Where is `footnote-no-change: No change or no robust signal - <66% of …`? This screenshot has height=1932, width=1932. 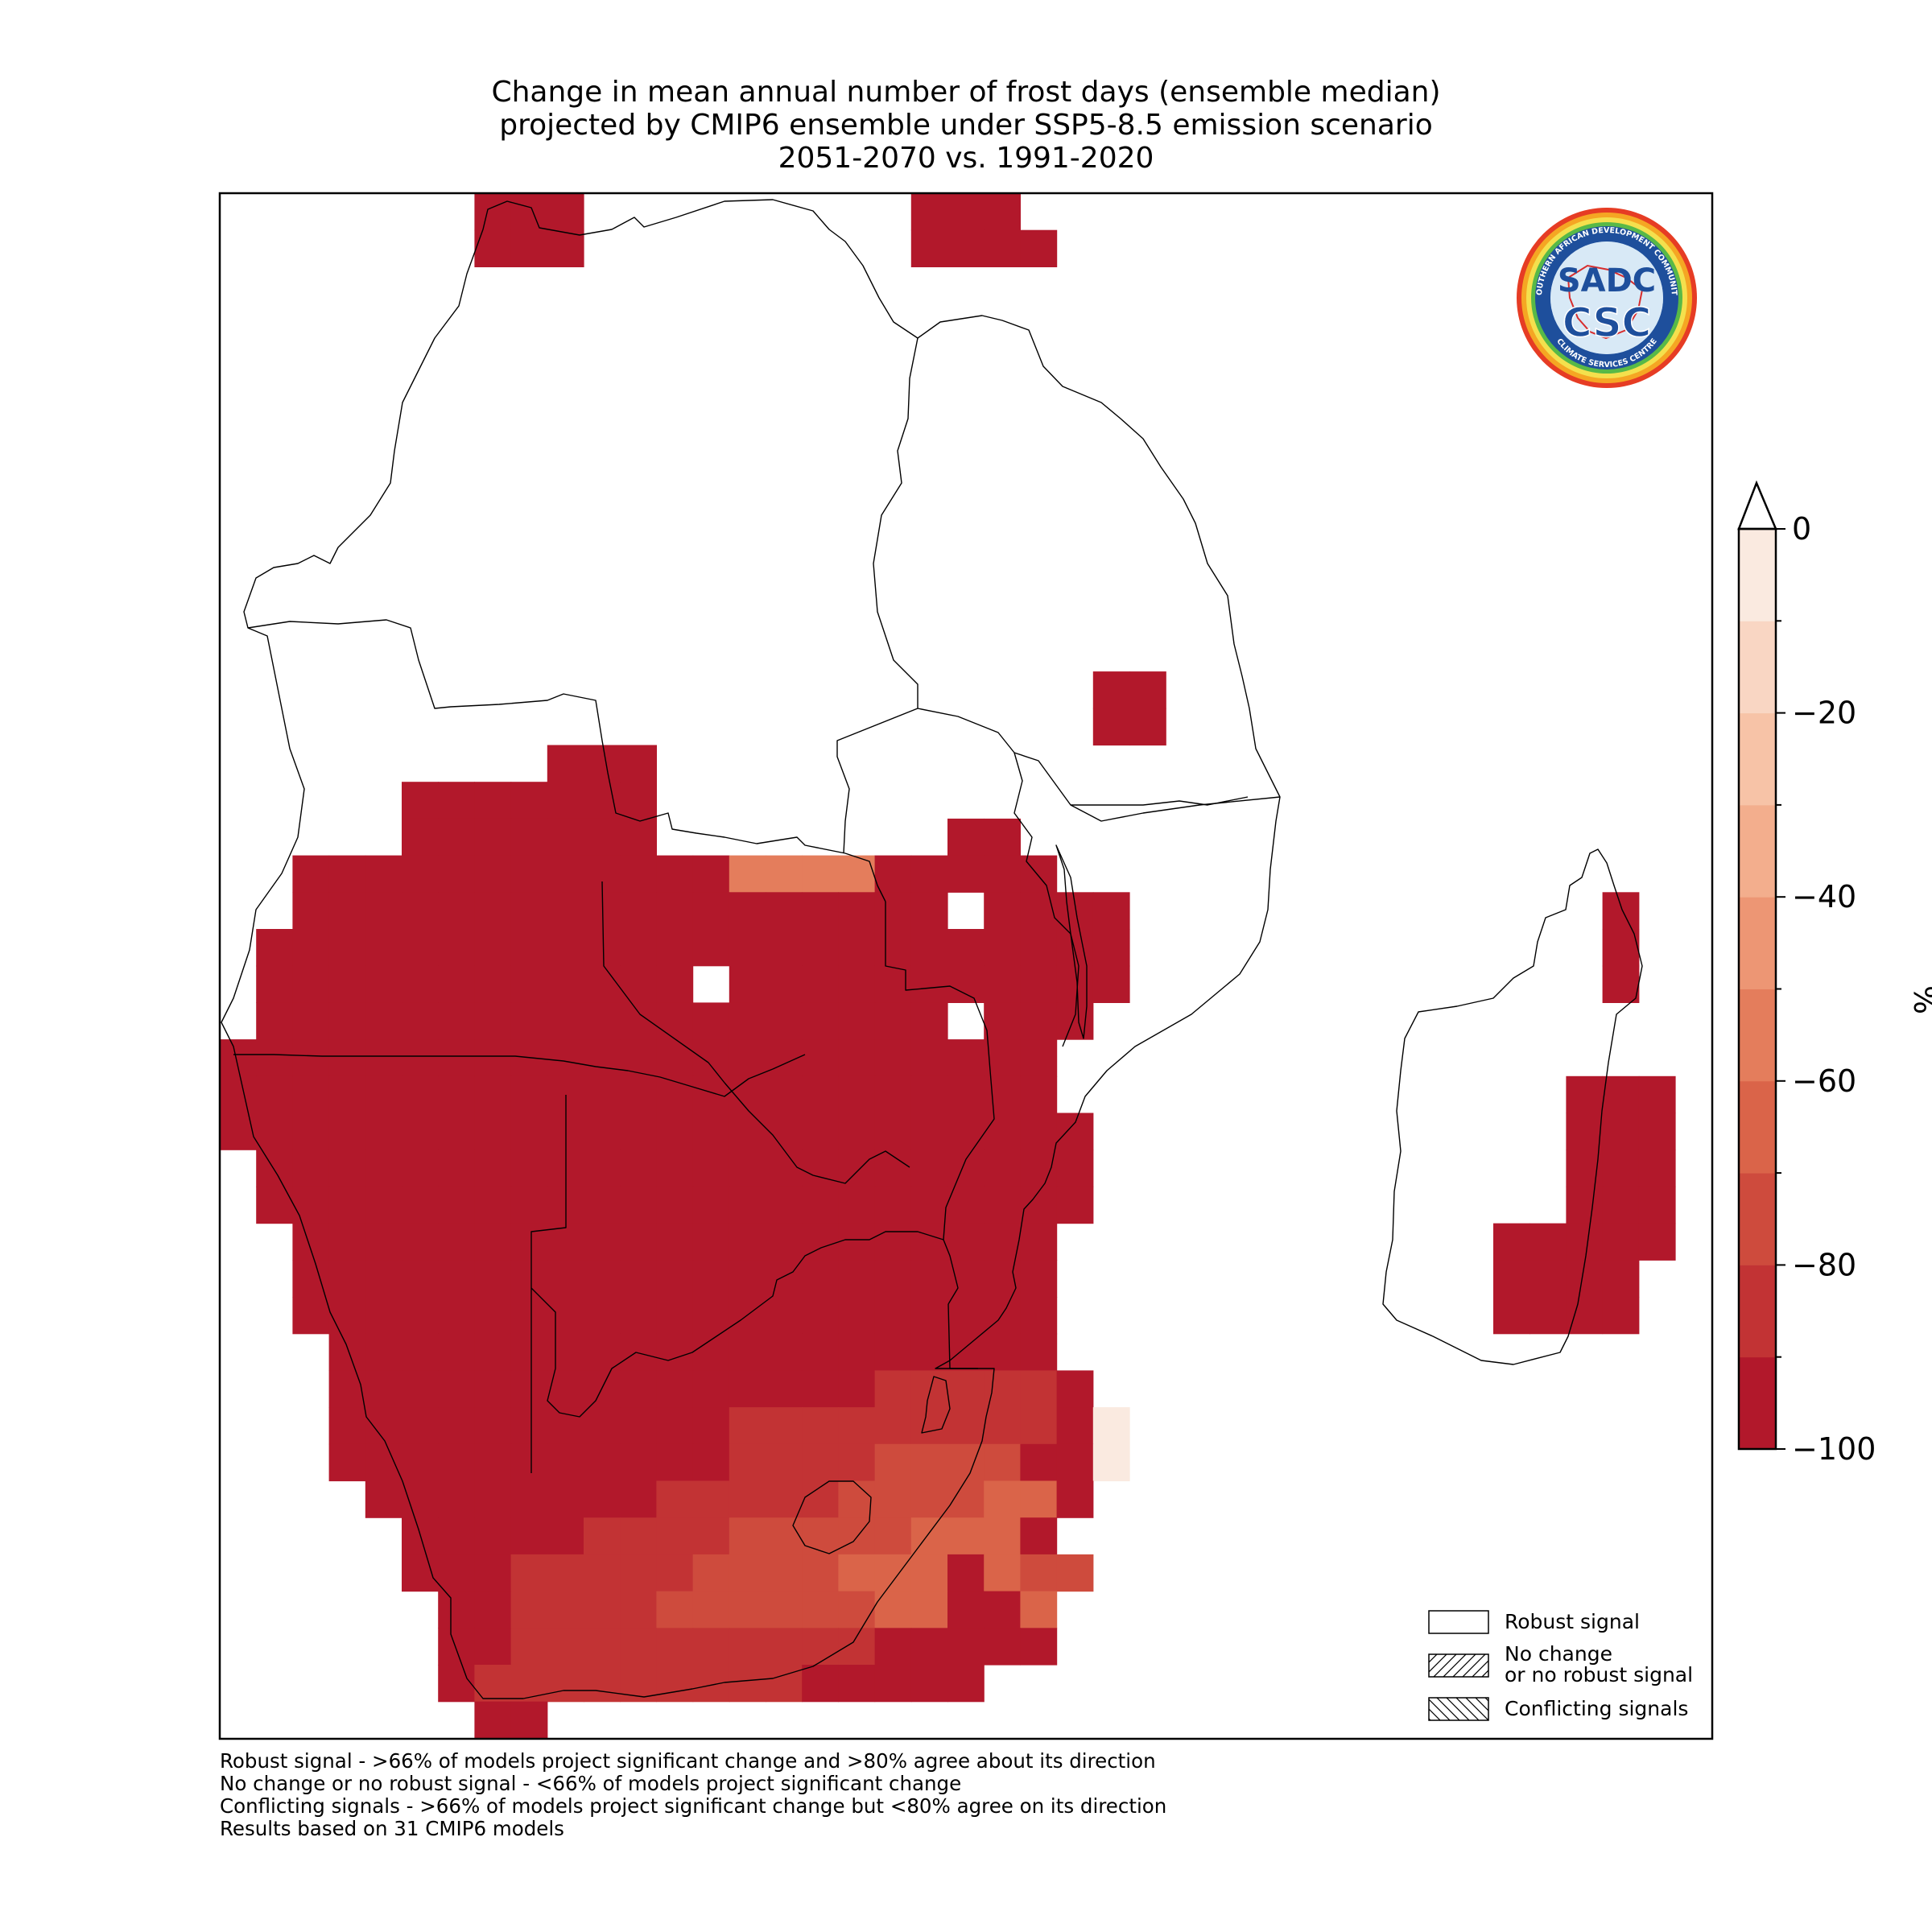 footnote-no-change: No change or no robust signal - <66% of … is located at coordinates (591, 1783).